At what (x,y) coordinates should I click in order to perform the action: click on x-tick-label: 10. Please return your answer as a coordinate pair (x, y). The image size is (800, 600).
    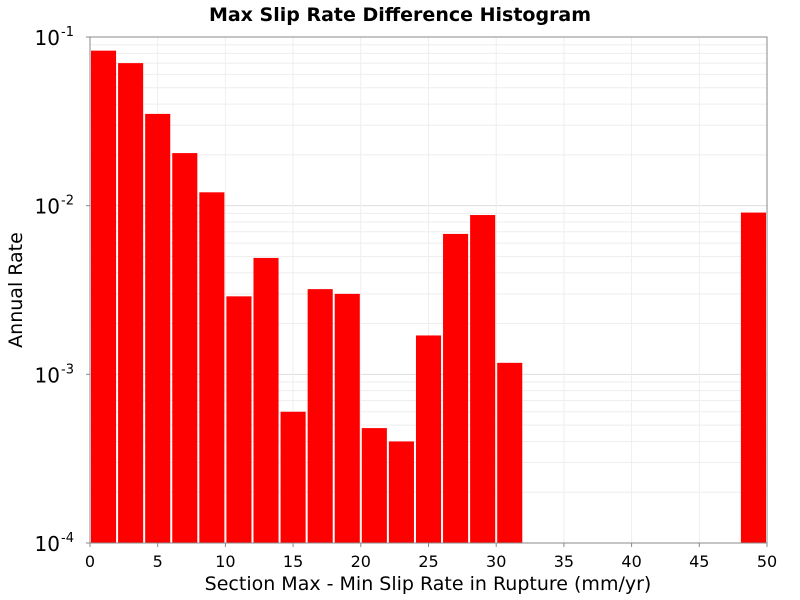
    Looking at the image, I should click on (225, 561).